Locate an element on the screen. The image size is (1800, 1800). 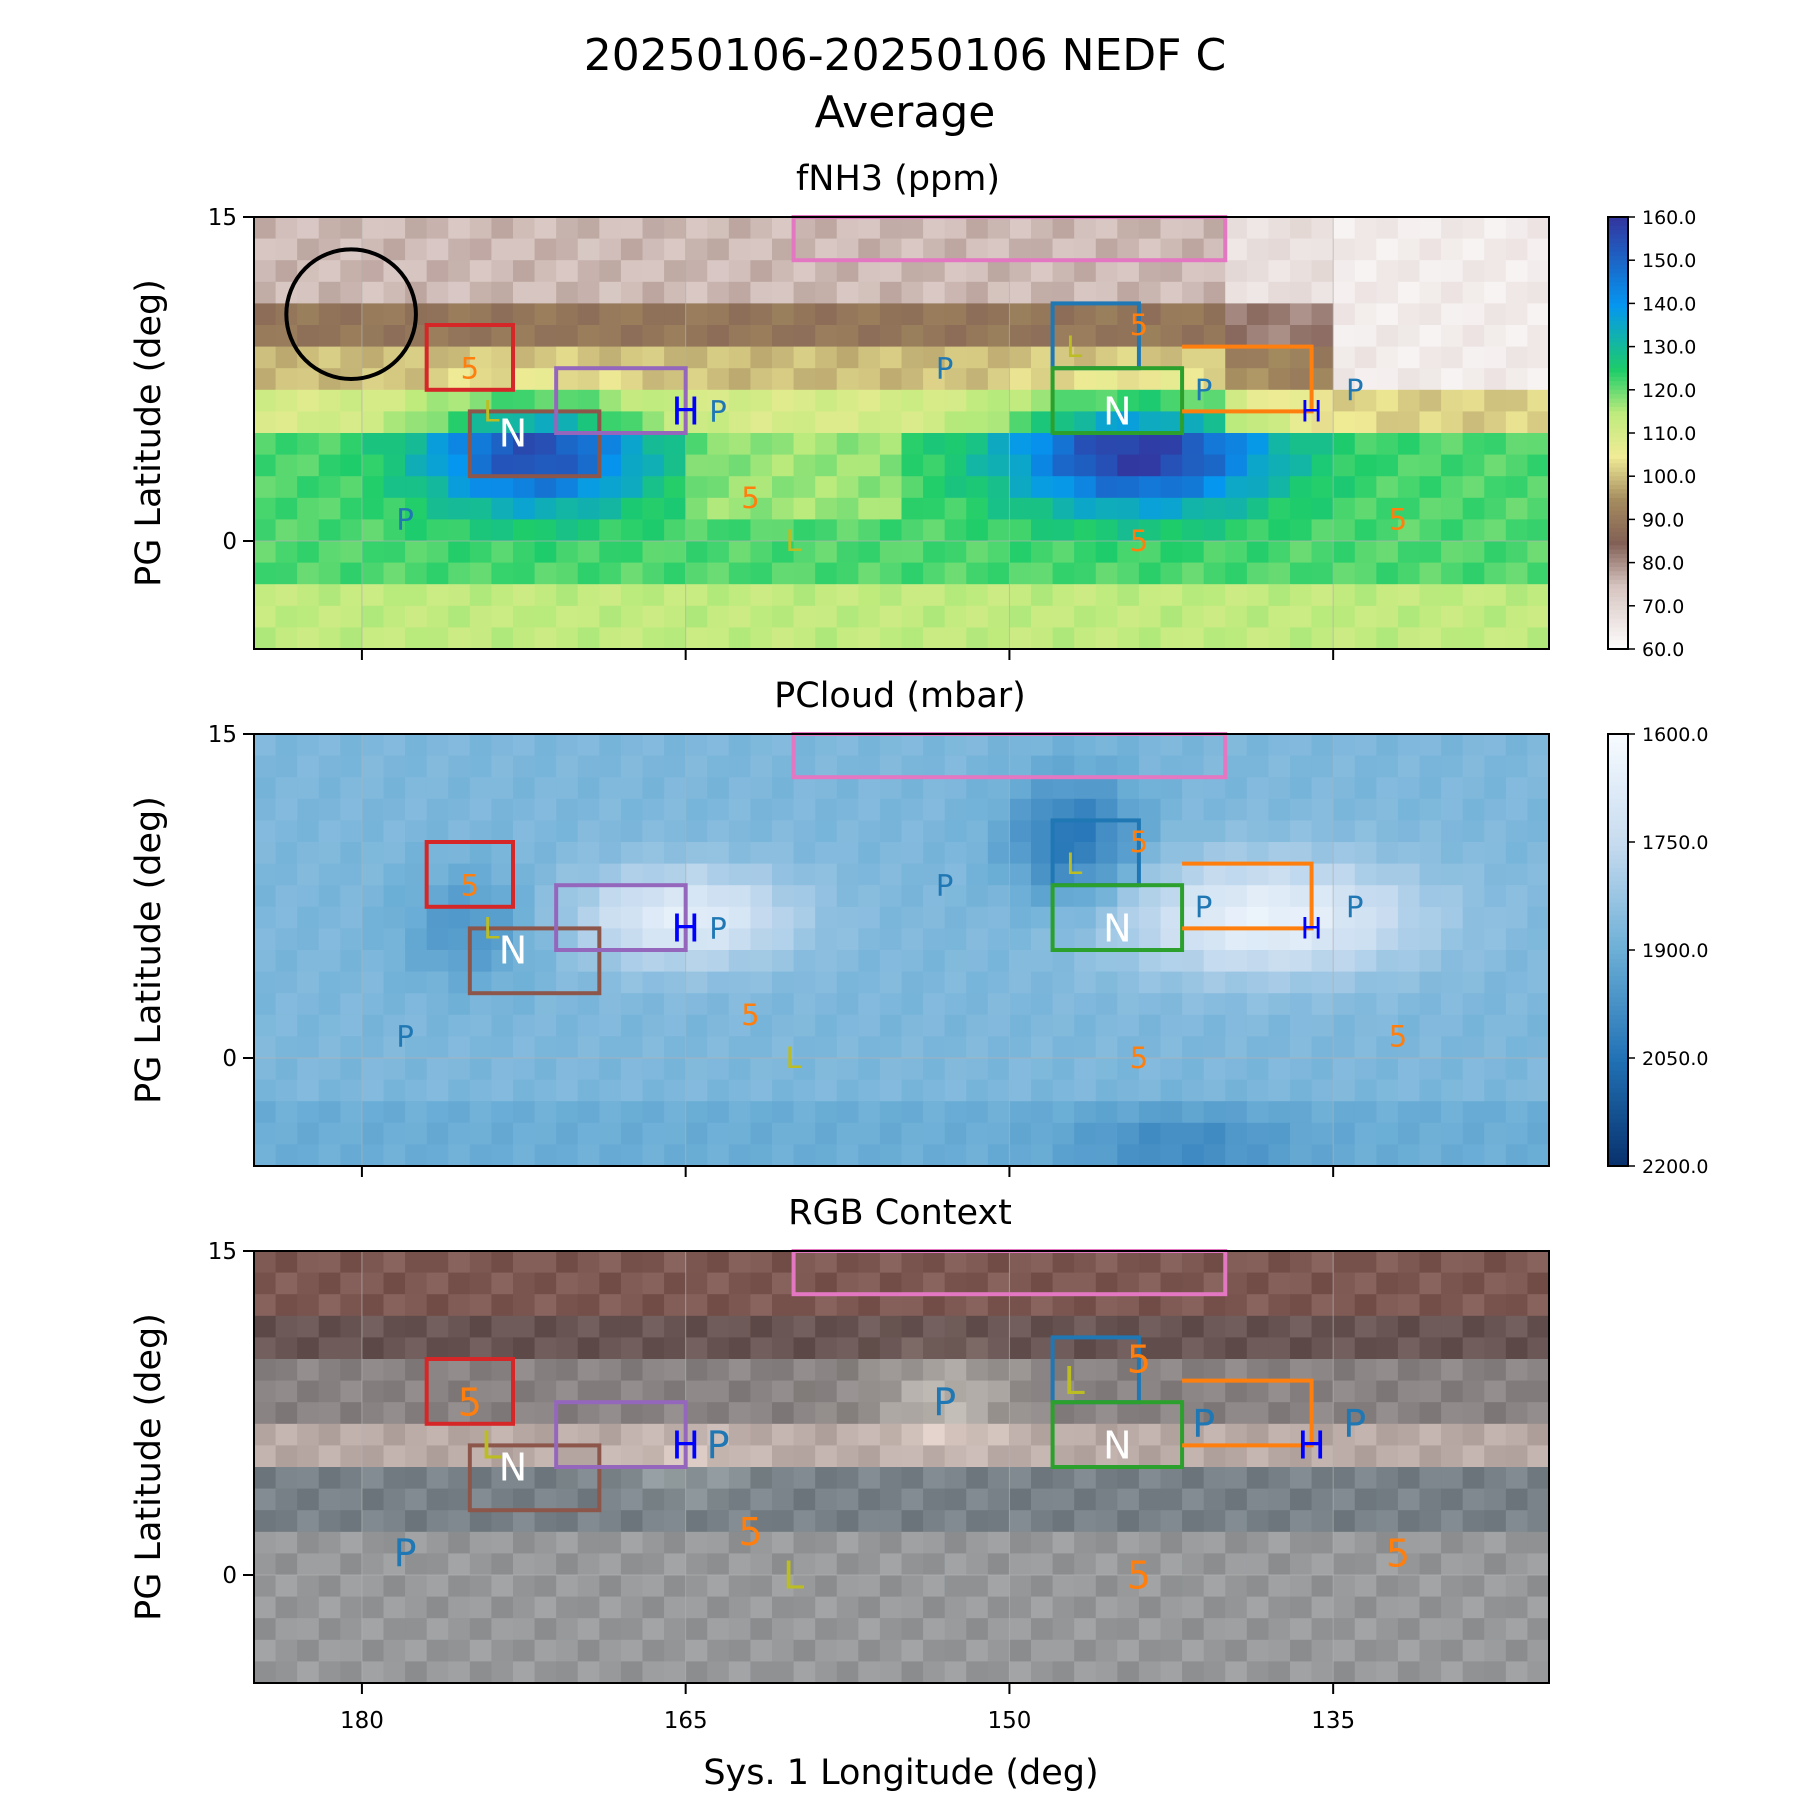
feature-label: H is located at coordinates (685, 1446).